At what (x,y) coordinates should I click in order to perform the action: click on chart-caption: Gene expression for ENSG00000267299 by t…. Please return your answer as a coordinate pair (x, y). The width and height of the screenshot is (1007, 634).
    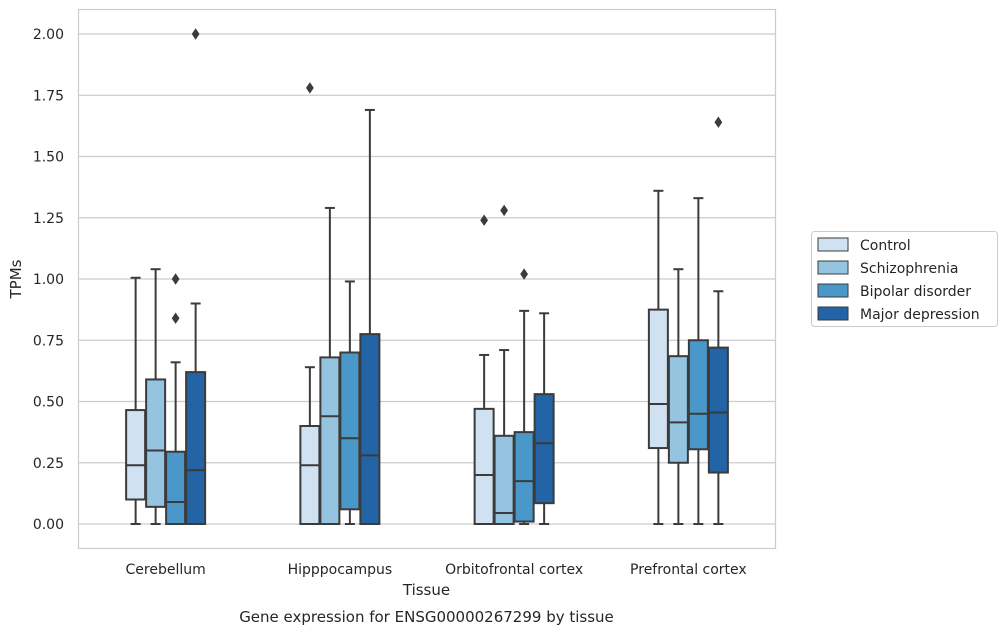
    Looking at the image, I should click on (426, 617).